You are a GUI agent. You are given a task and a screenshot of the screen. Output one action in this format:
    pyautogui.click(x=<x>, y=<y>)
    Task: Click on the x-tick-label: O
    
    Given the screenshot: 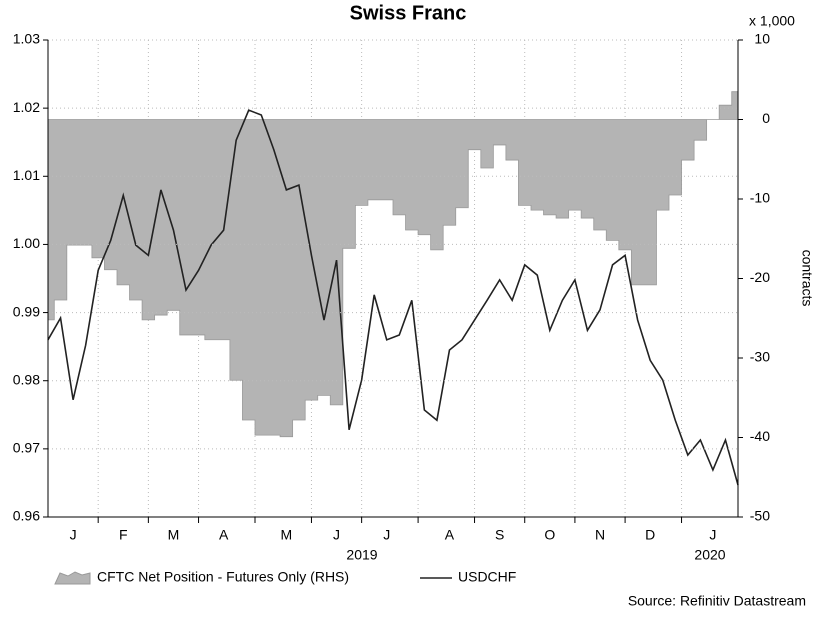 What is the action you would take?
    pyautogui.click(x=549, y=535)
    